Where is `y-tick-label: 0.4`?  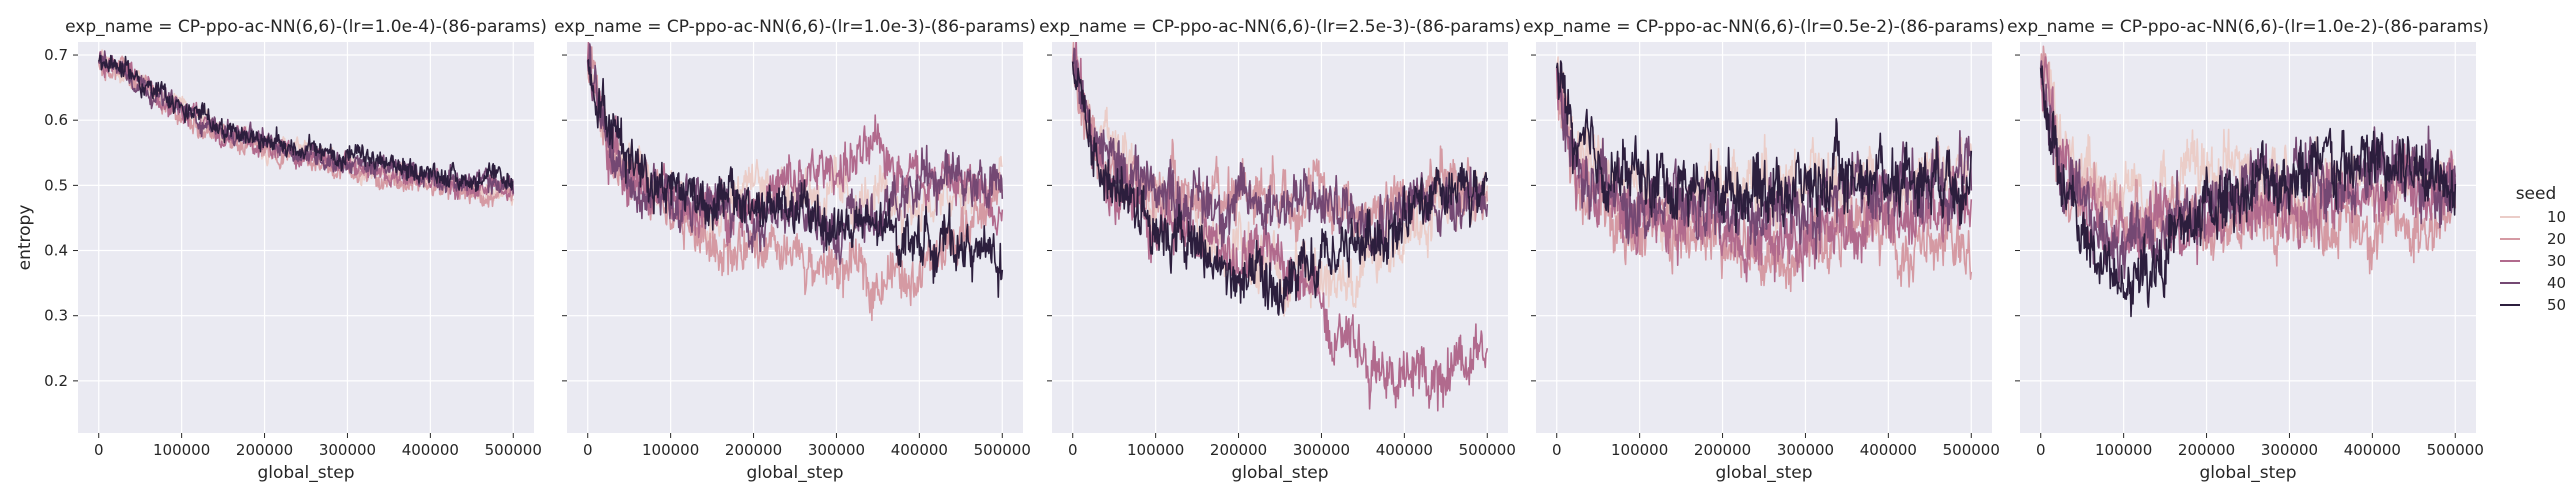
y-tick-label: 0.4 is located at coordinates (56, 251).